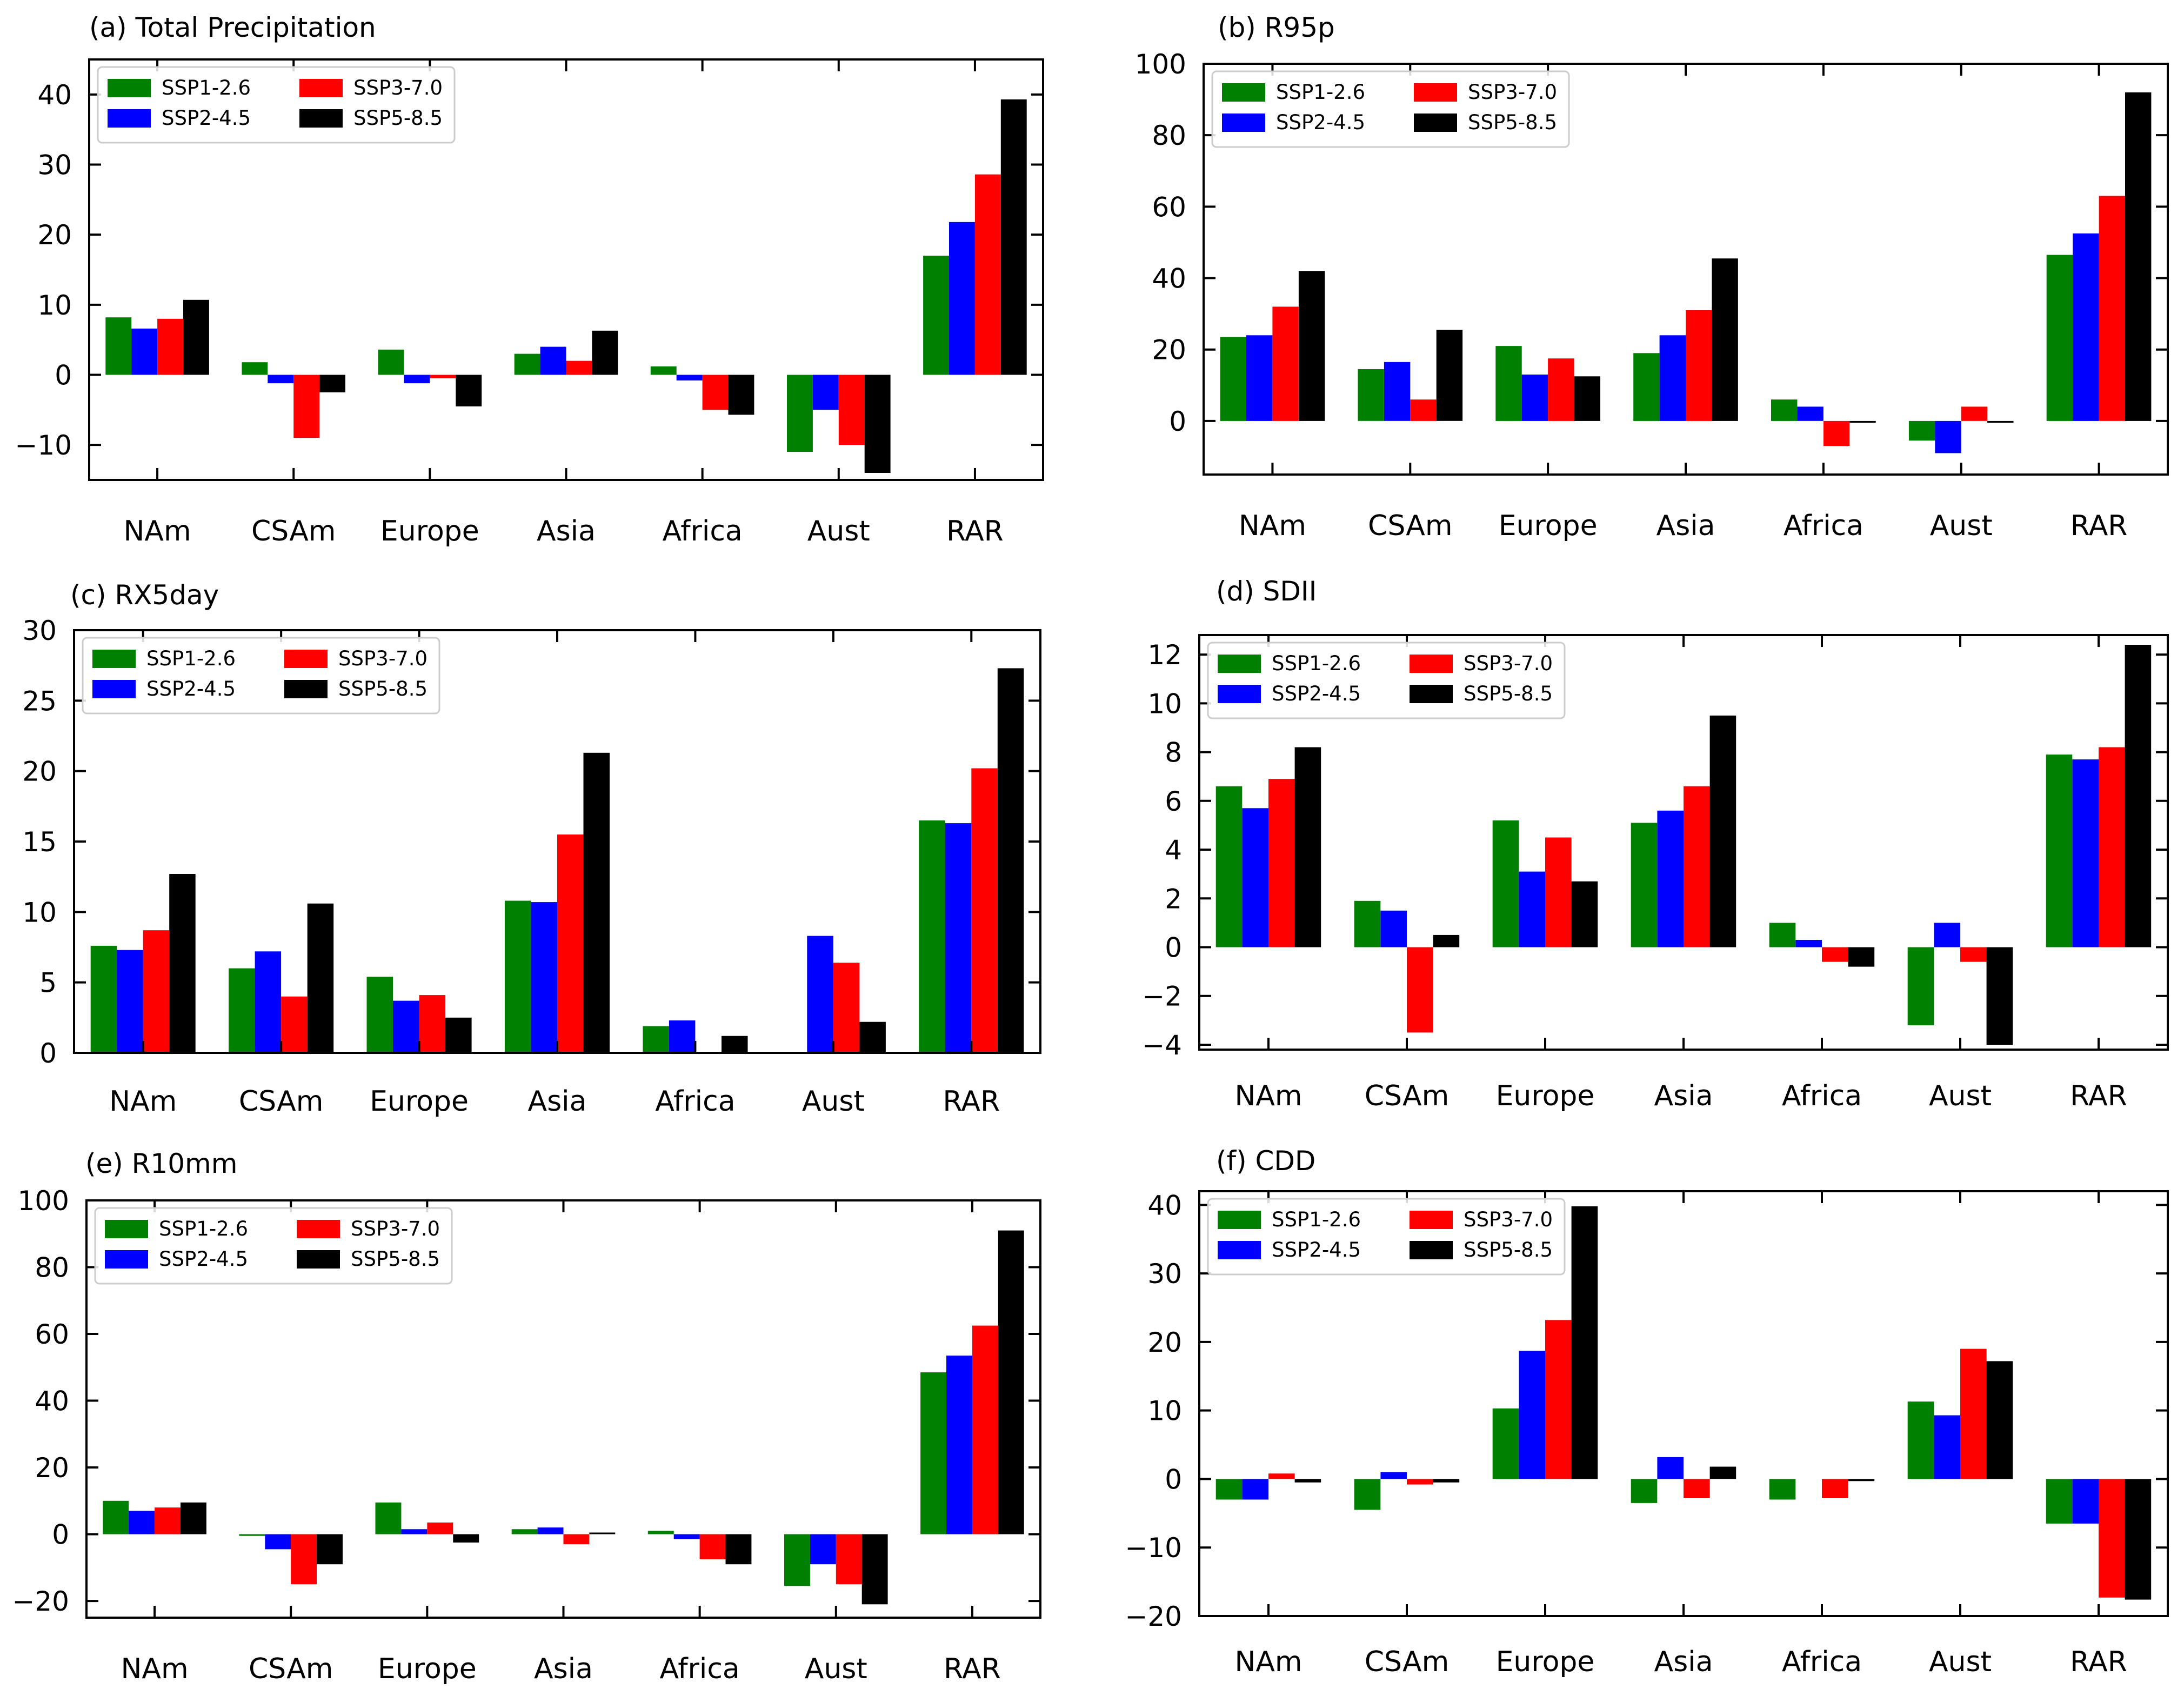  What do you see at coordinates (1266, 1161) in the screenshot?
I see `chart-title: (f) CDD` at bounding box center [1266, 1161].